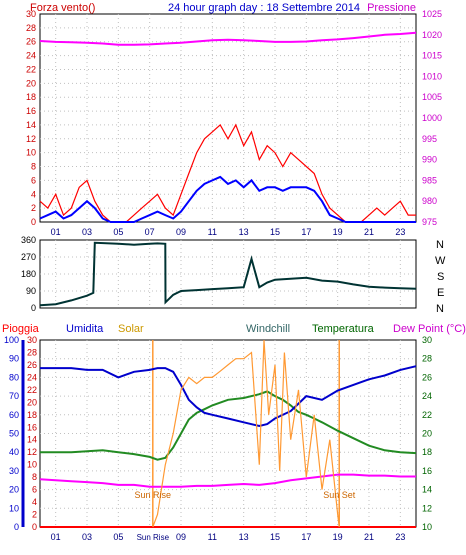 This screenshot has width=466, height=555. What do you see at coordinates (32, 415) in the screenshot?
I see `rain-tick-label: 18` at bounding box center [32, 415].